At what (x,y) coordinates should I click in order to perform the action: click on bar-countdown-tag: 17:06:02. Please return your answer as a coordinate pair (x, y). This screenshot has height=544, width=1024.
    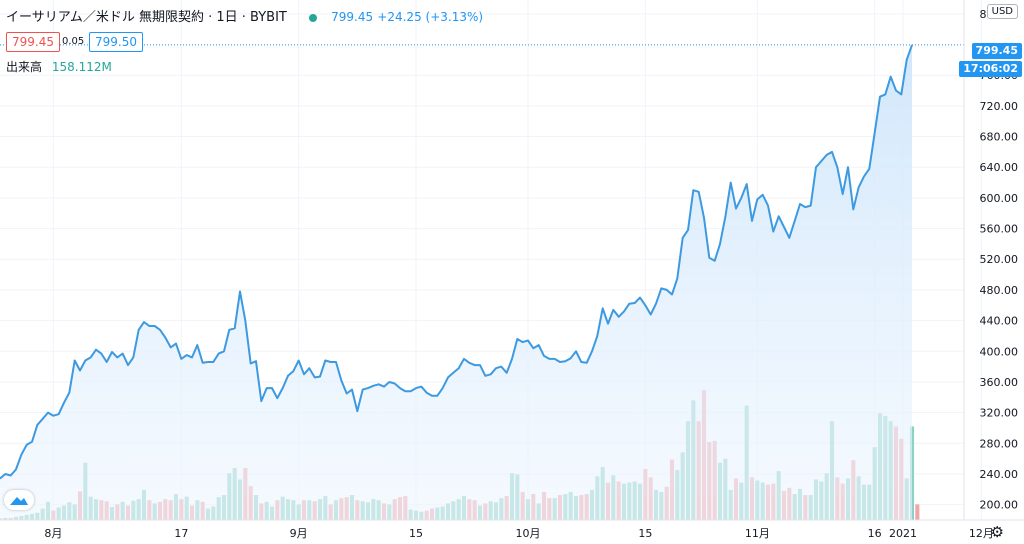
    Looking at the image, I should click on (990, 69).